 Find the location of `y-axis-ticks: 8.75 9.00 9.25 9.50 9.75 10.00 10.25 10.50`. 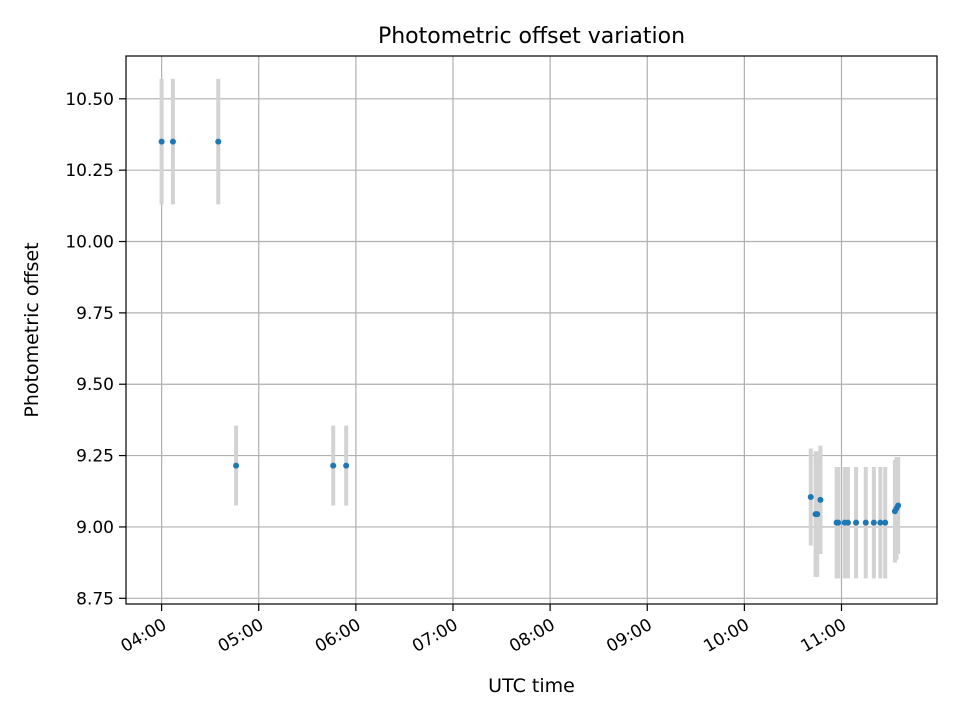

y-axis-ticks: 8.75 9.00 9.25 9.50 9.75 10.00 10.25 10.50 is located at coordinates (95, 349).